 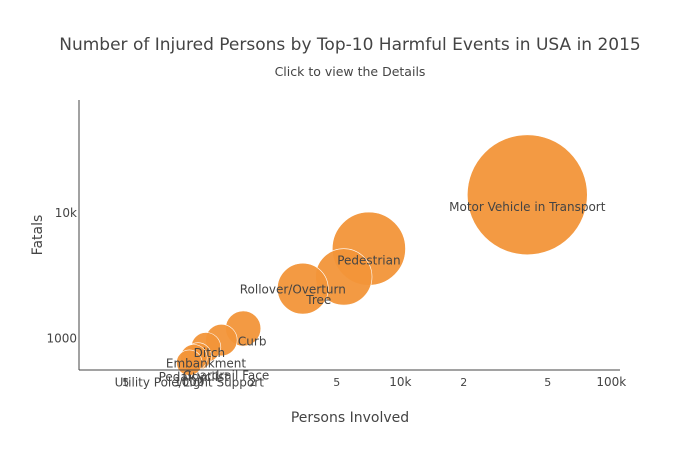 I want to click on y-axis-title: Fatals, so click(x=38, y=235).